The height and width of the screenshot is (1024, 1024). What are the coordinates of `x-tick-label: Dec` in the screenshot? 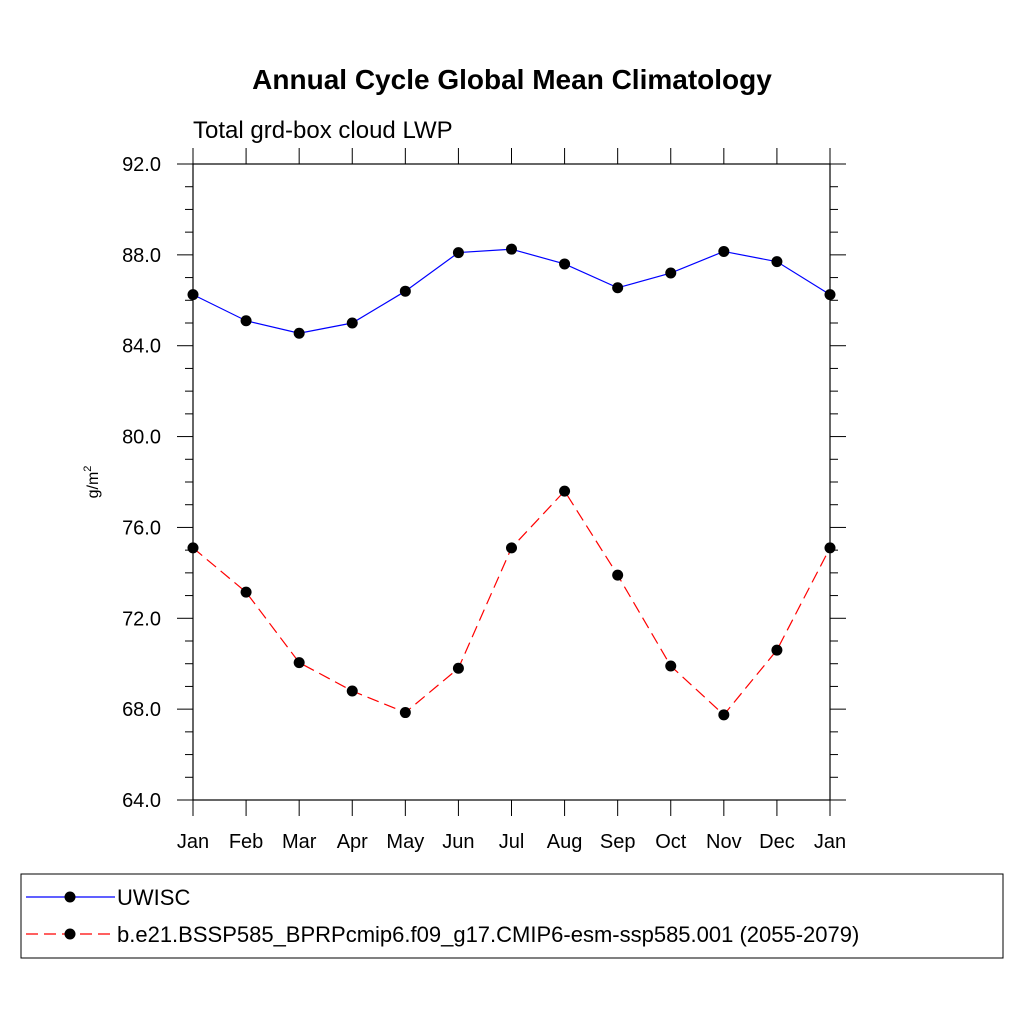 It's located at (777, 842).